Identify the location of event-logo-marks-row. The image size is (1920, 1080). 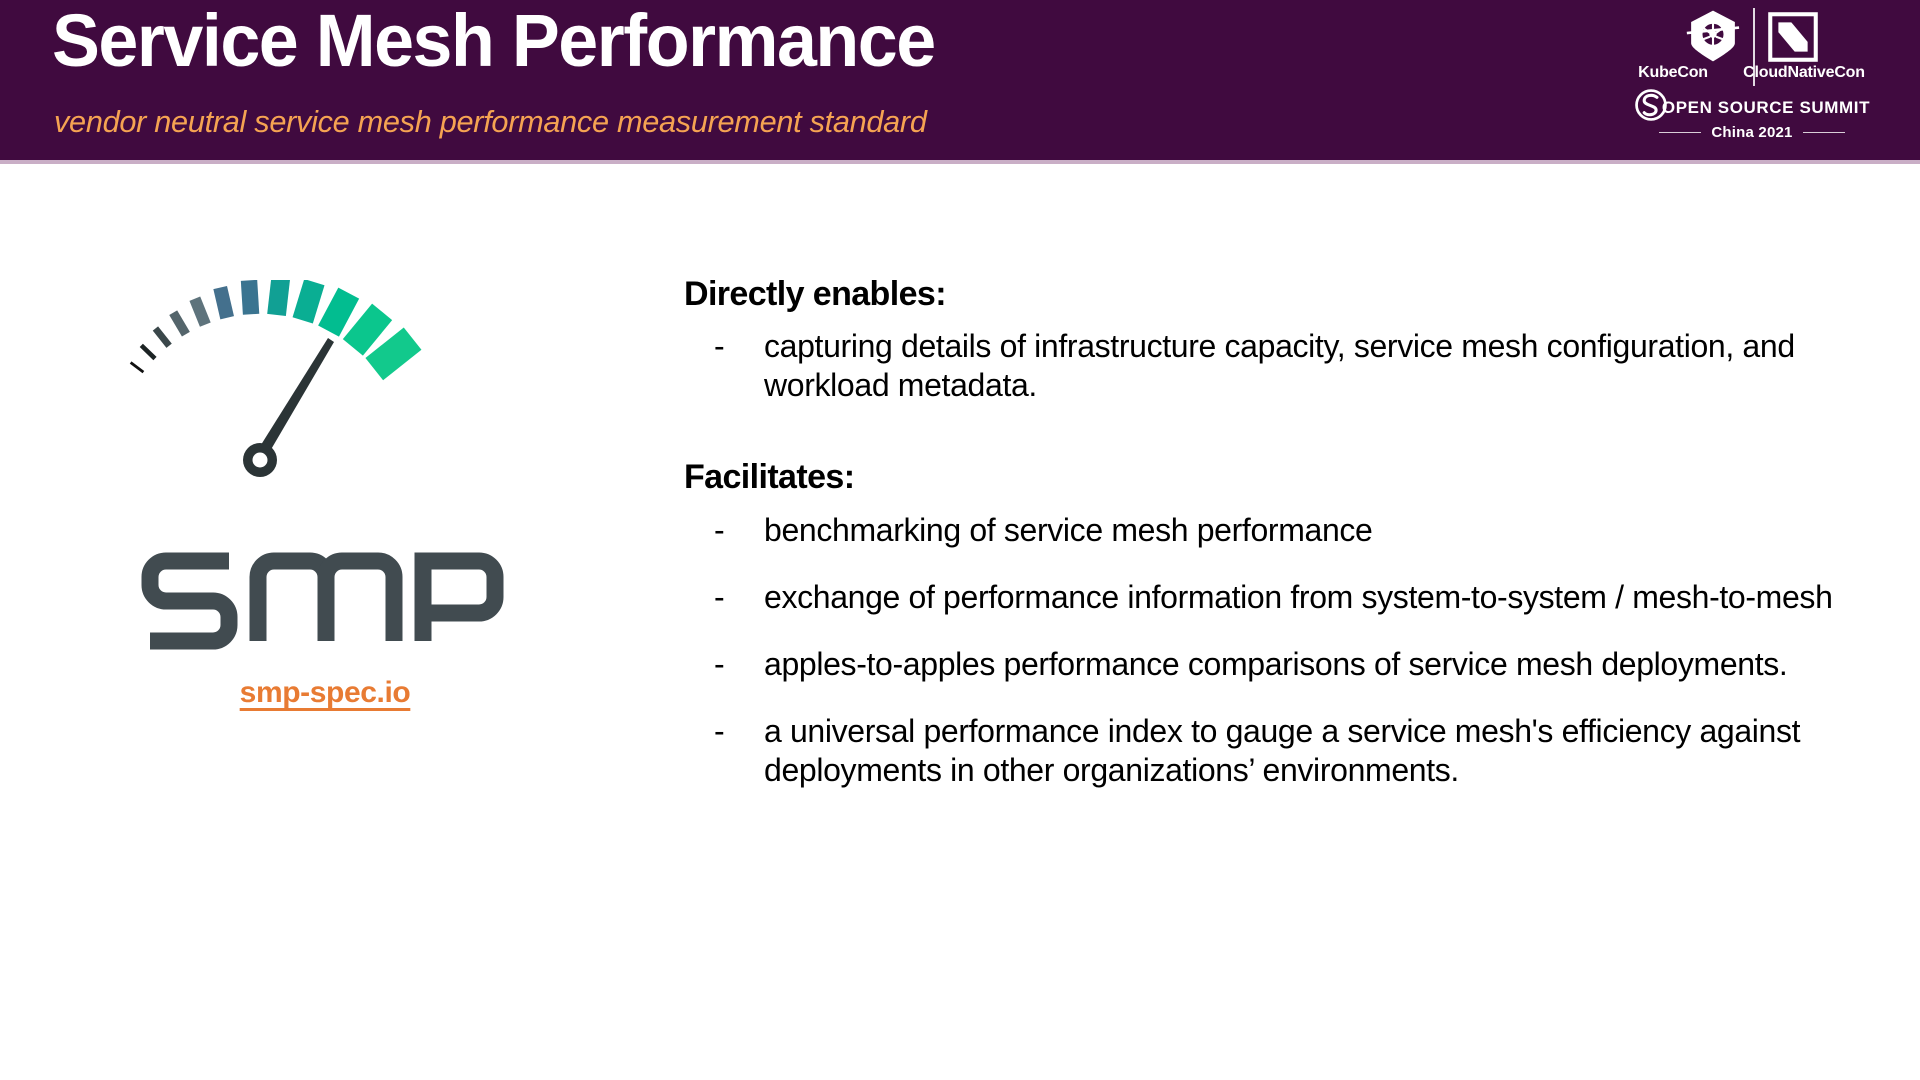
(1752, 48).